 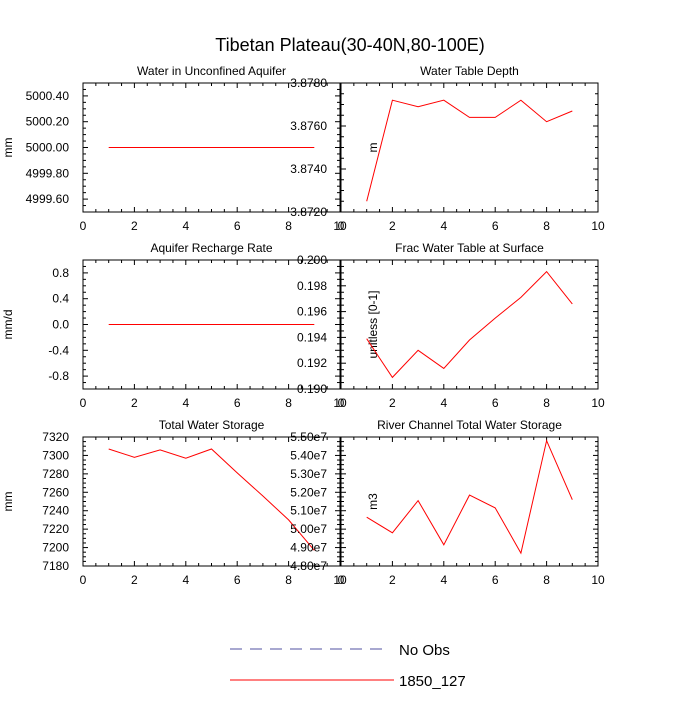 I want to click on y-tick-label: 7260, so click(x=55, y=492).